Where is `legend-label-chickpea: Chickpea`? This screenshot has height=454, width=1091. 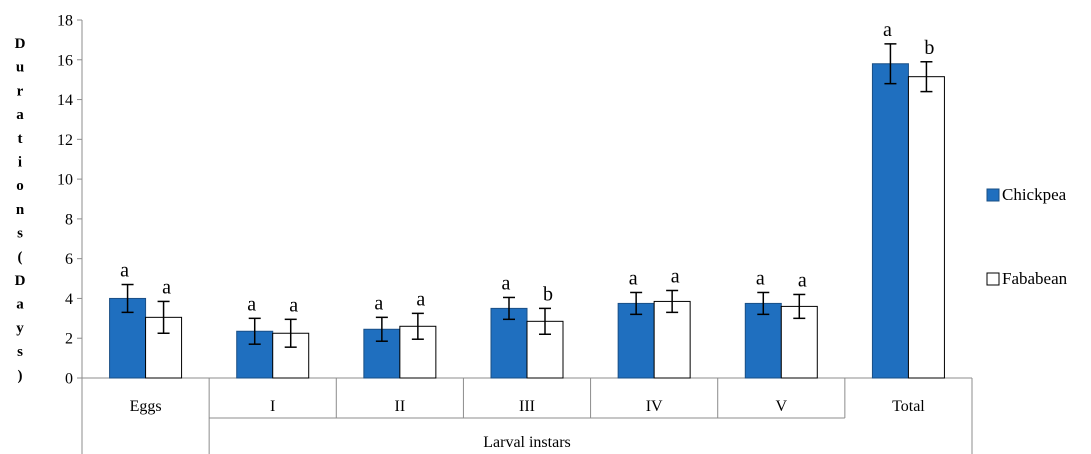
legend-label-chickpea: Chickpea is located at coordinates (1034, 194).